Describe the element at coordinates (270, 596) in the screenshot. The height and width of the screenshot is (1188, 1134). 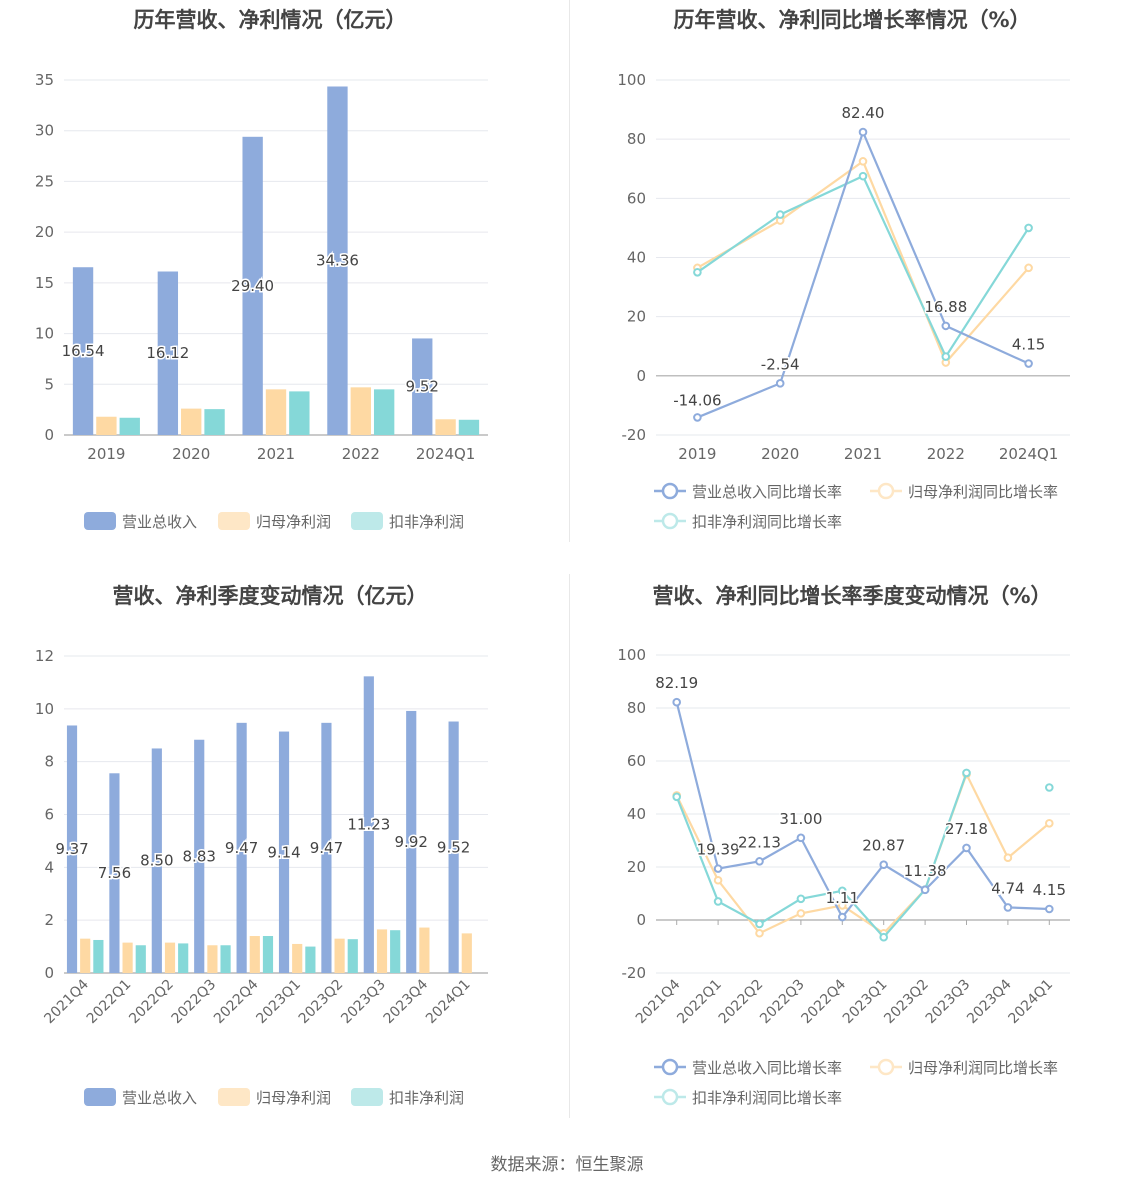
I see `chart-title-quarterly-revenue: 营收、净利季度变动情况（亿元）` at that location.